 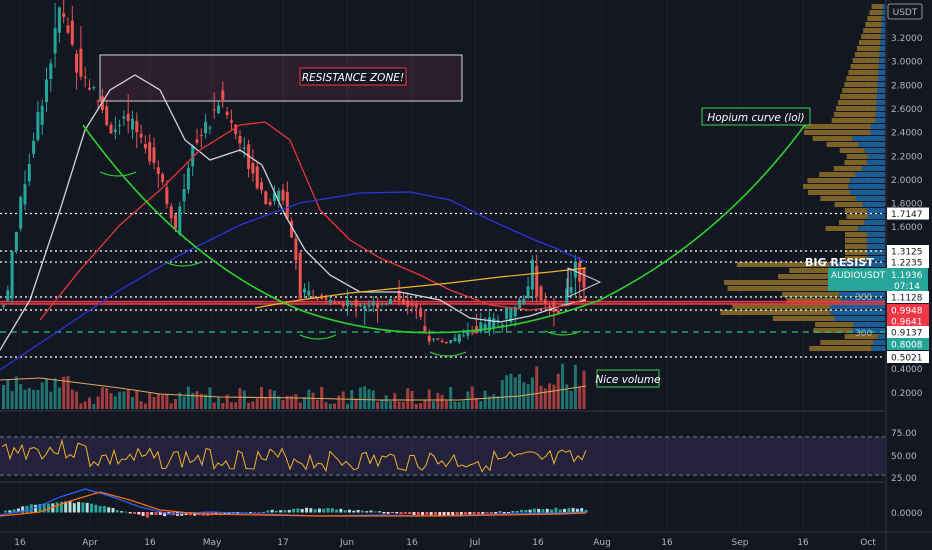 What do you see at coordinates (602, 543) in the screenshot?
I see `time-tick-label: Aug` at bounding box center [602, 543].